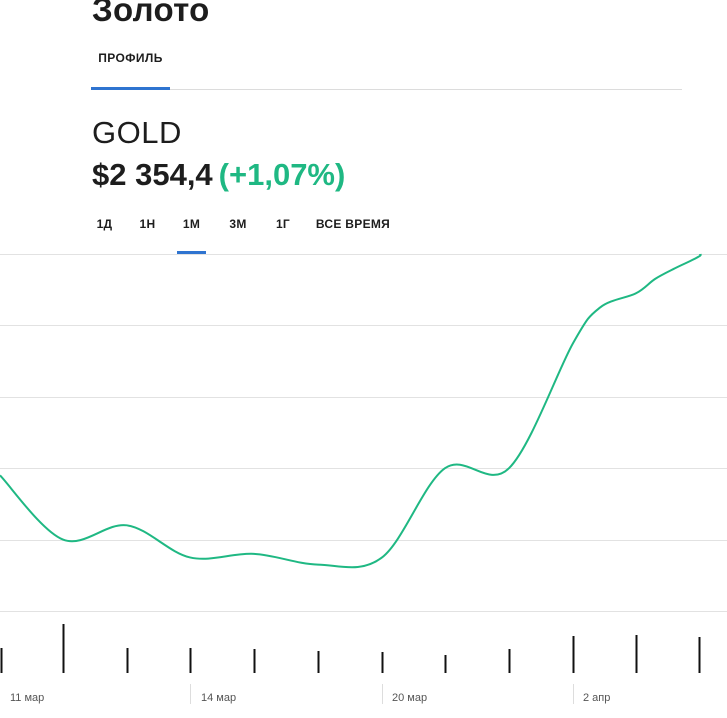 The image size is (727, 718). Describe the element at coordinates (151, 14) in the screenshot. I see `page-title: Золото` at that location.